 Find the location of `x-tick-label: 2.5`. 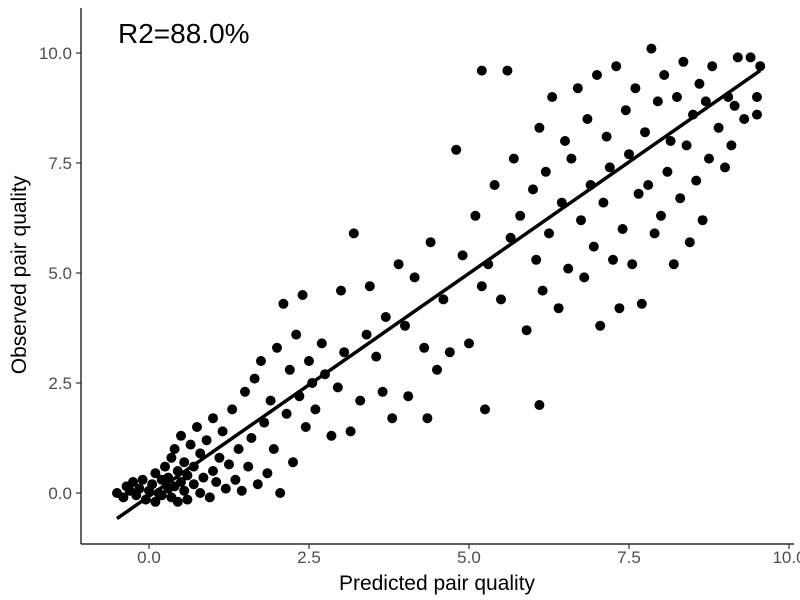

x-tick-label: 2.5 is located at coordinates (309, 557).